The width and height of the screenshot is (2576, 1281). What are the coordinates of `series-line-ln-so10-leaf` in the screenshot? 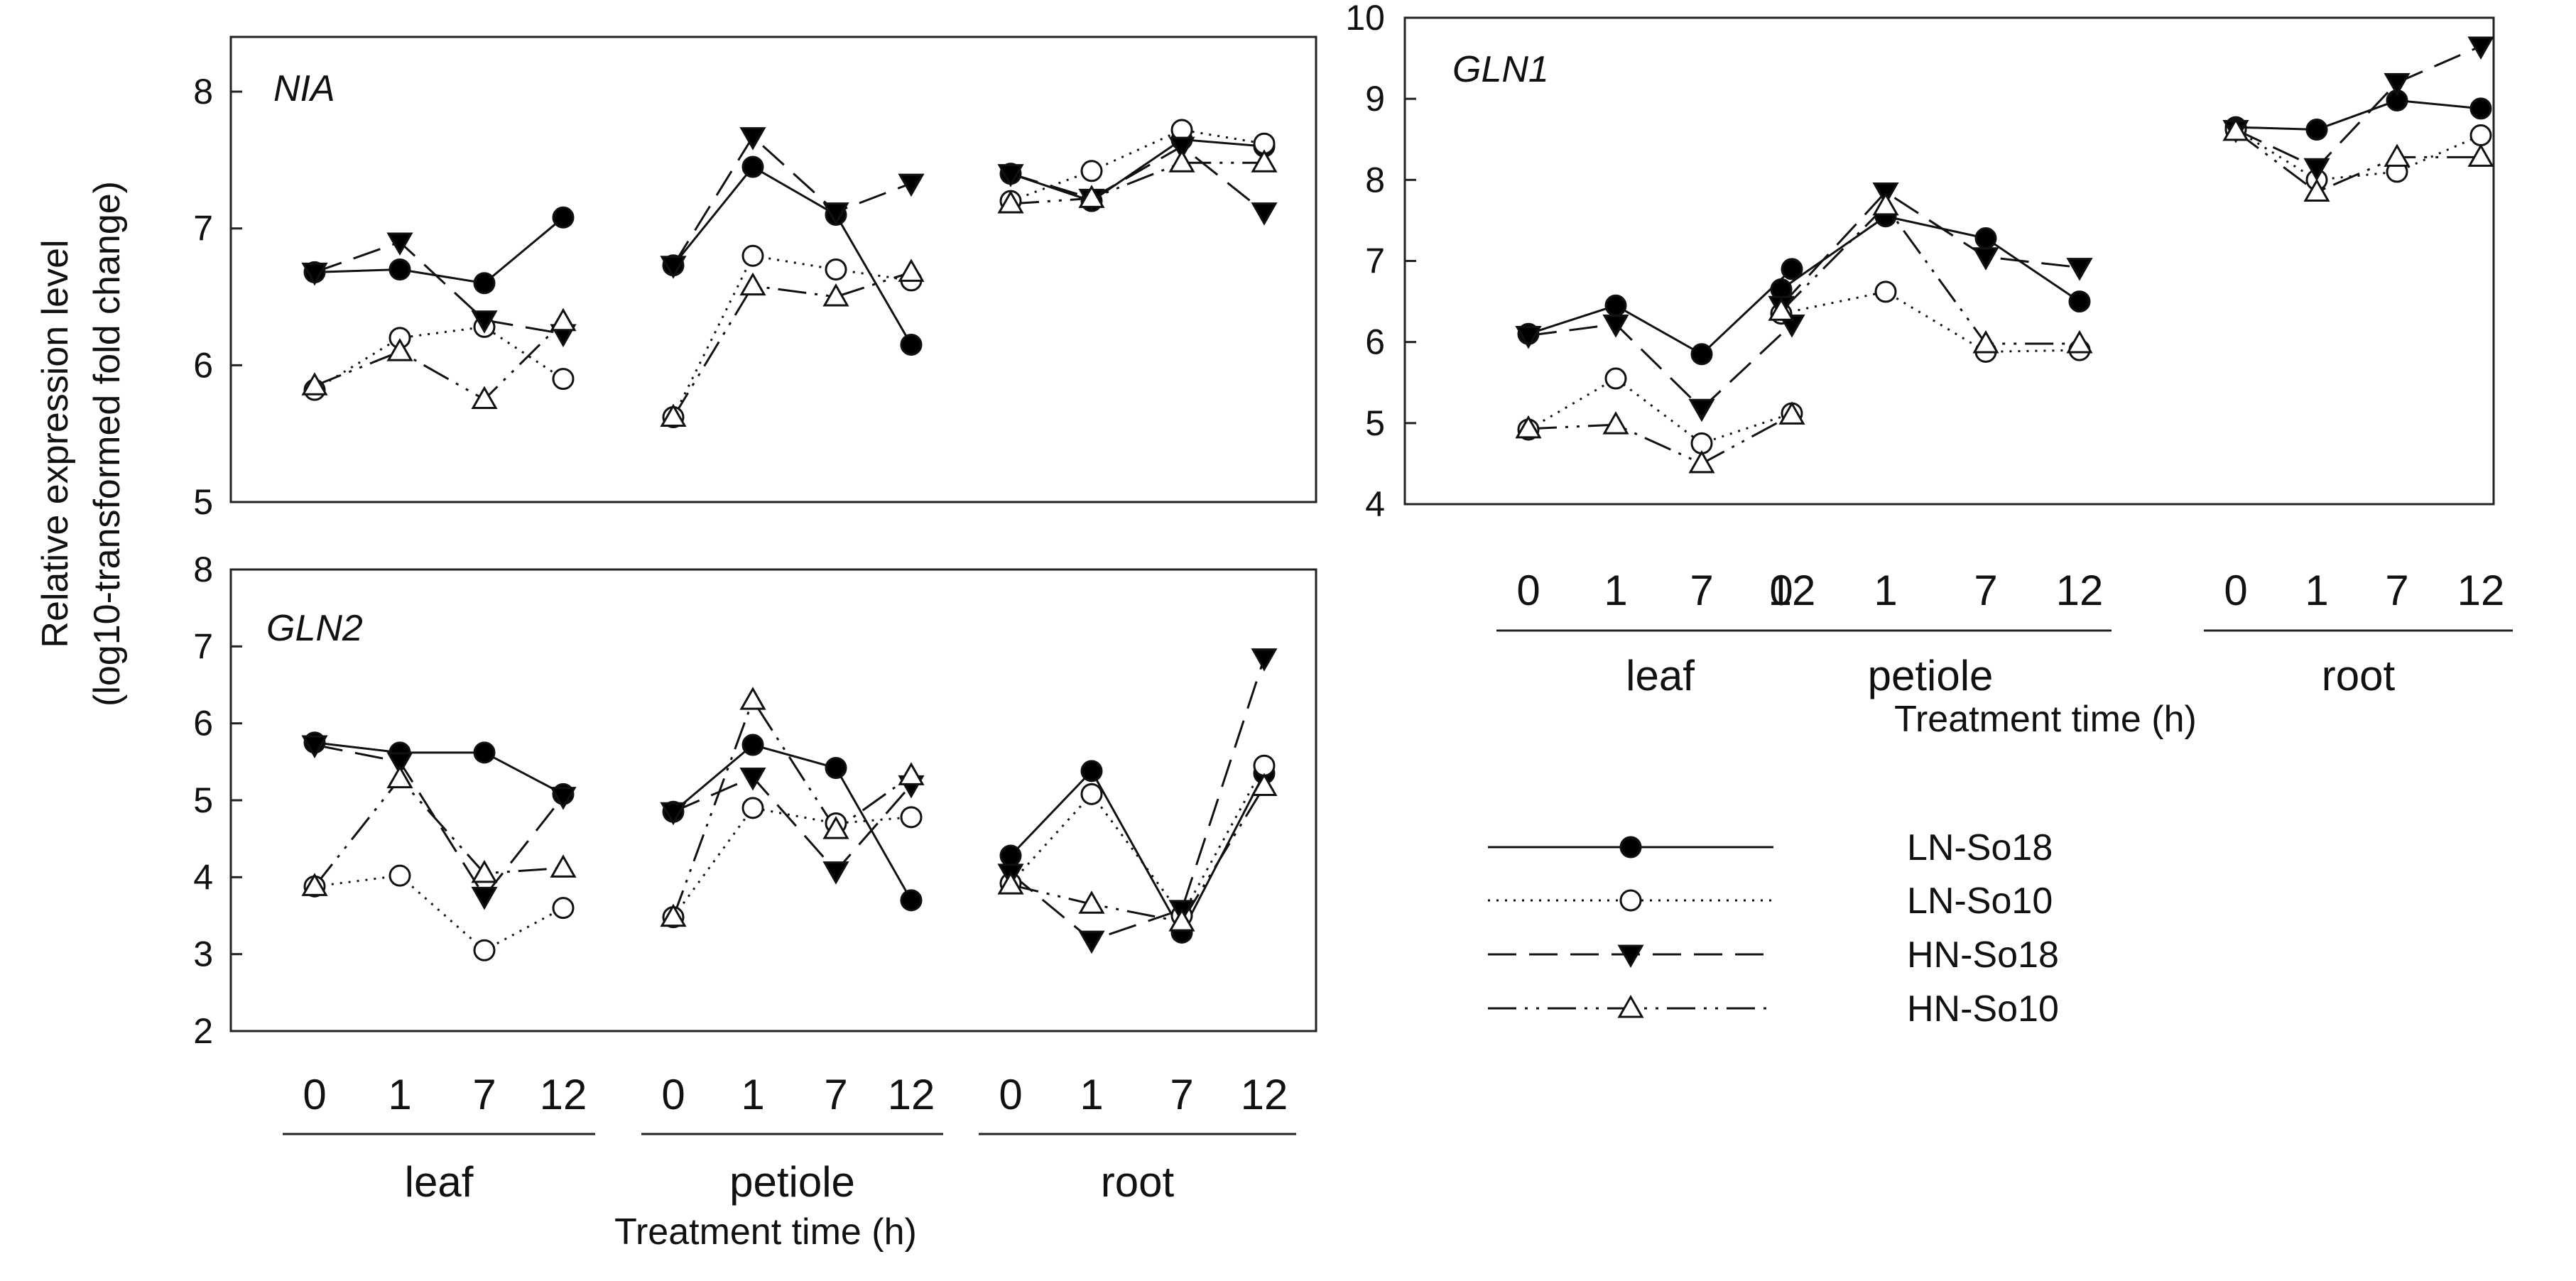 It's located at (1661, 411).